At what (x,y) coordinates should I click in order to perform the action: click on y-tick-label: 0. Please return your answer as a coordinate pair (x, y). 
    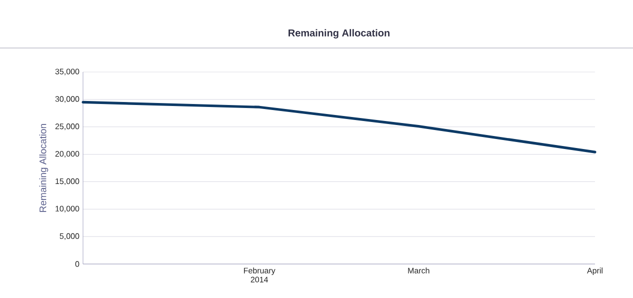
    Looking at the image, I should click on (77, 264).